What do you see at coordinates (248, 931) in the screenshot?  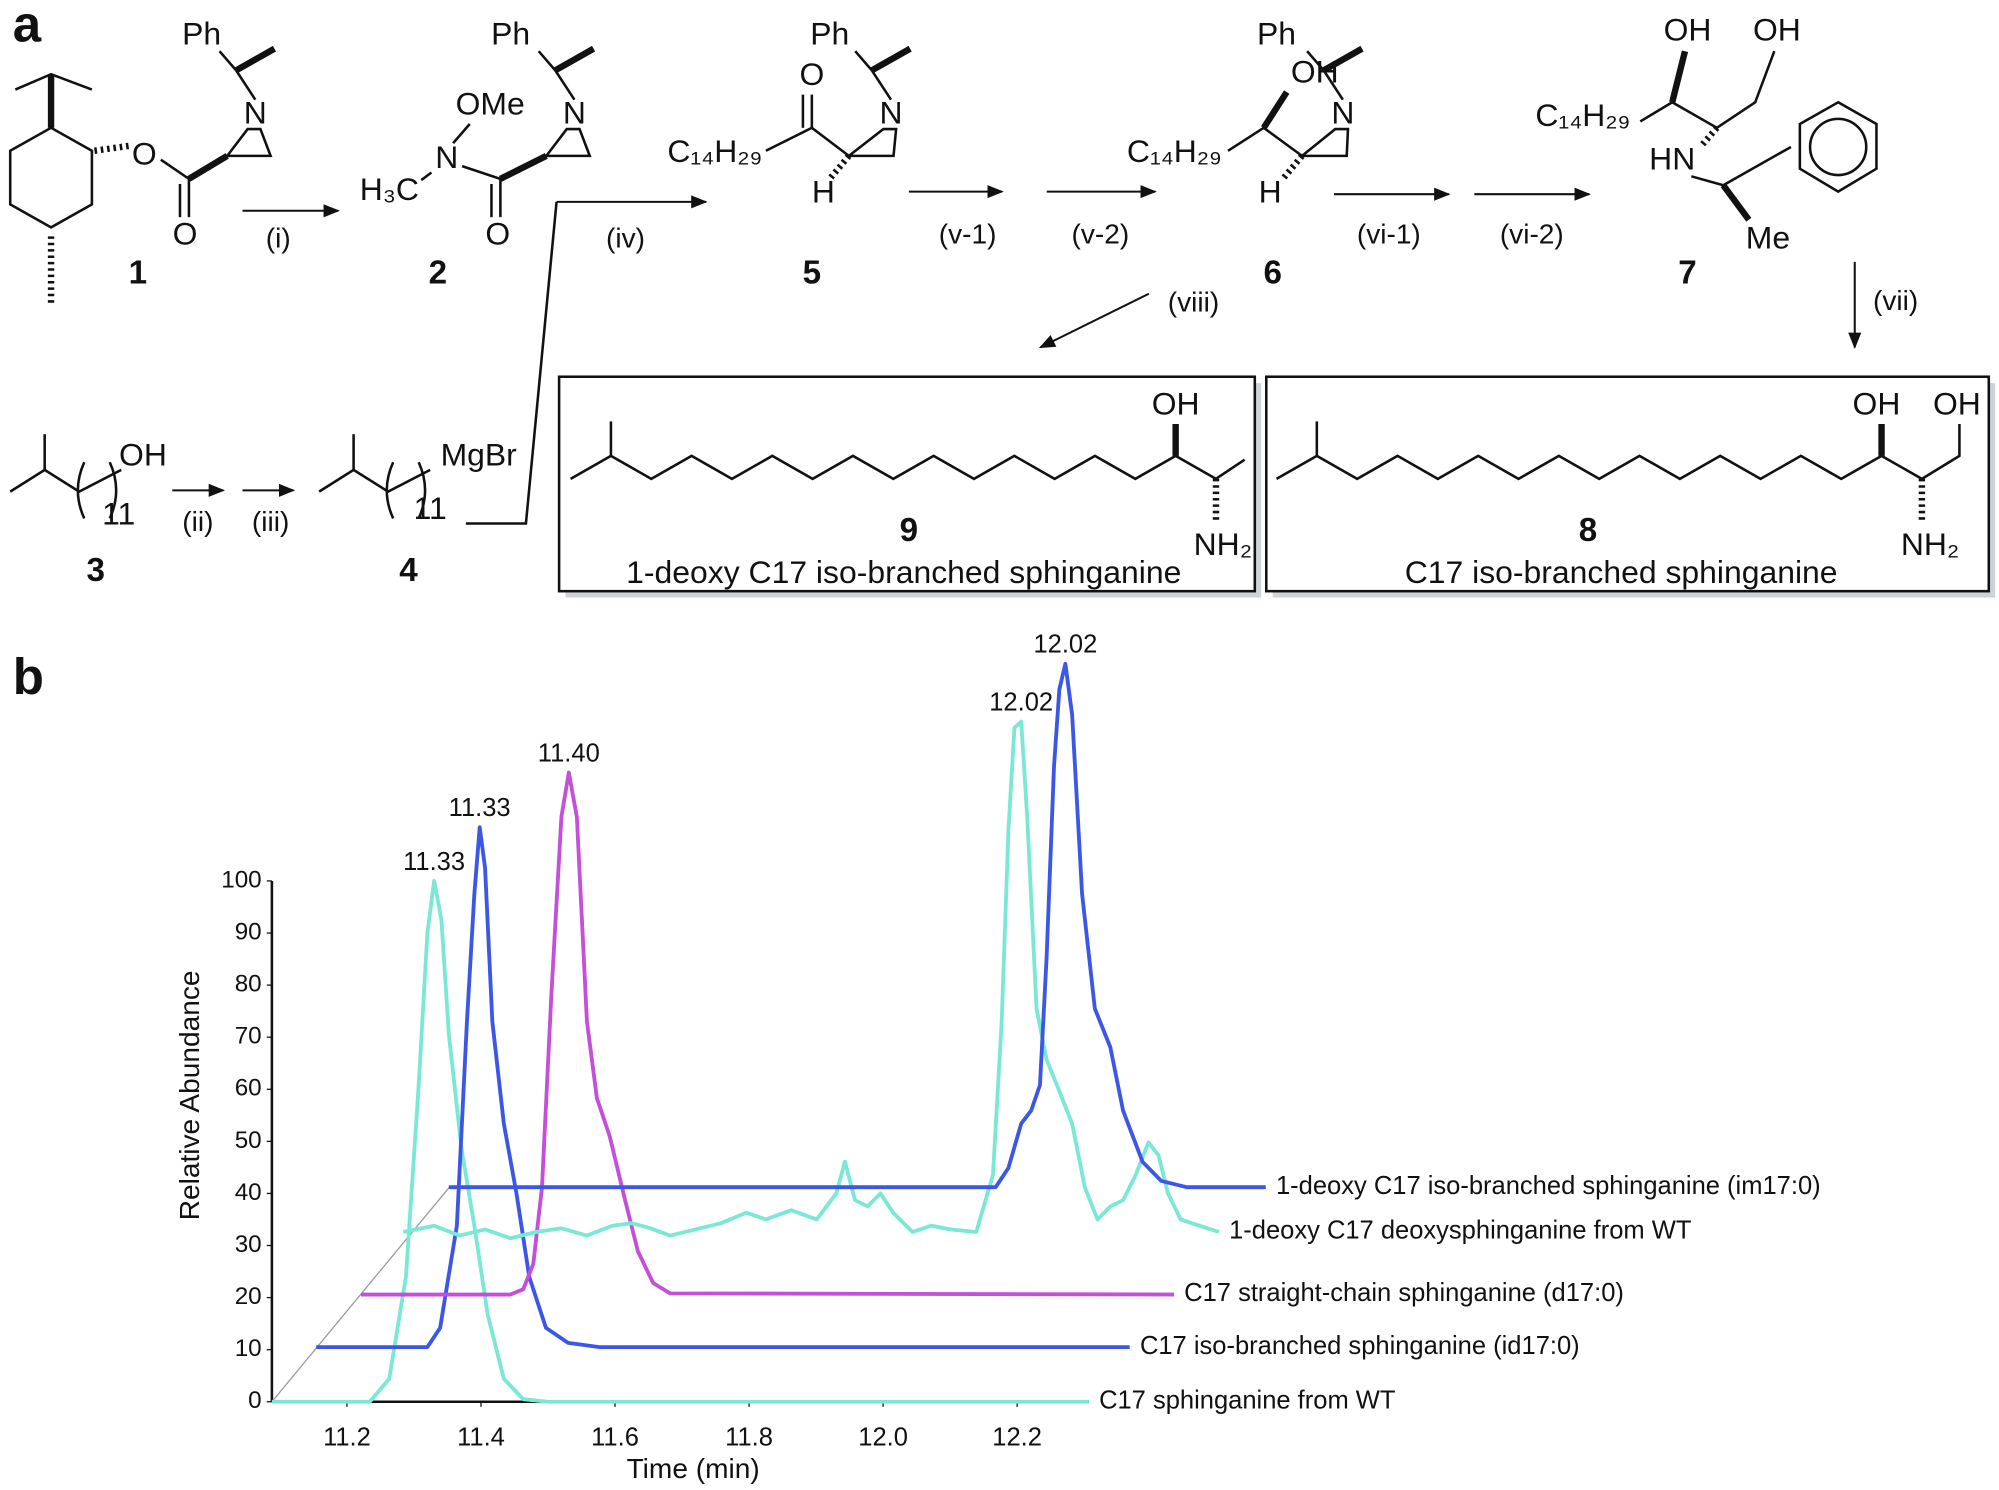 I see `y-tick-label: 90` at bounding box center [248, 931].